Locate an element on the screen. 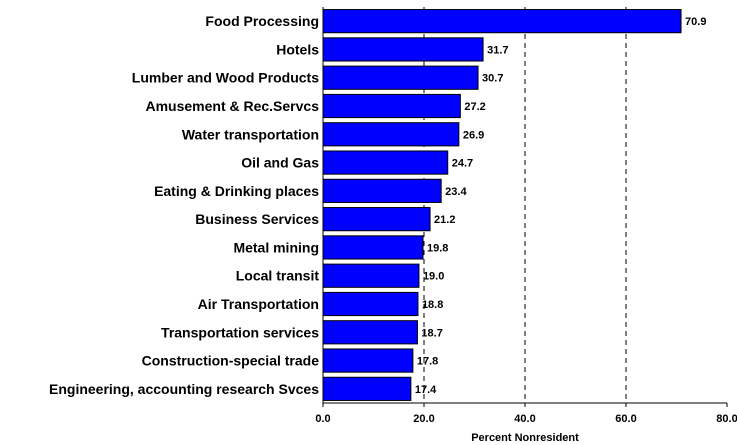  value-label: 18.7 is located at coordinates (431, 333).